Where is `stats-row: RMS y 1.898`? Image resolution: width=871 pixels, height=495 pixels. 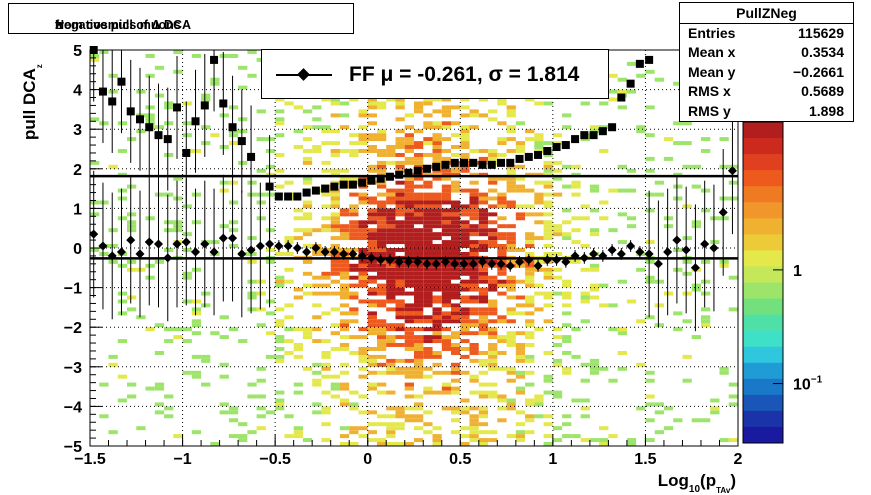
stats-row: RMS y 1.898 is located at coordinates (766, 110).